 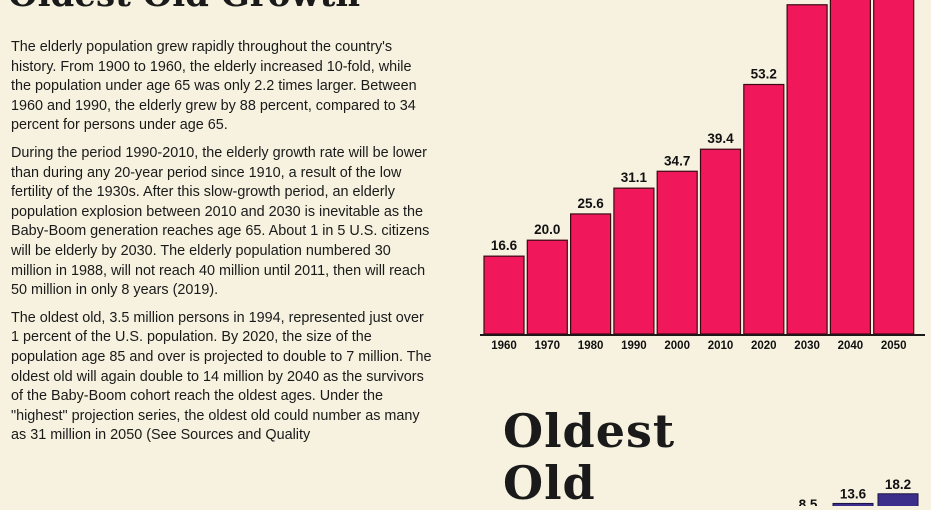 What do you see at coordinates (720, 241) in the screenshot?
I see `bar-2010` at bounding box center [720, 241].